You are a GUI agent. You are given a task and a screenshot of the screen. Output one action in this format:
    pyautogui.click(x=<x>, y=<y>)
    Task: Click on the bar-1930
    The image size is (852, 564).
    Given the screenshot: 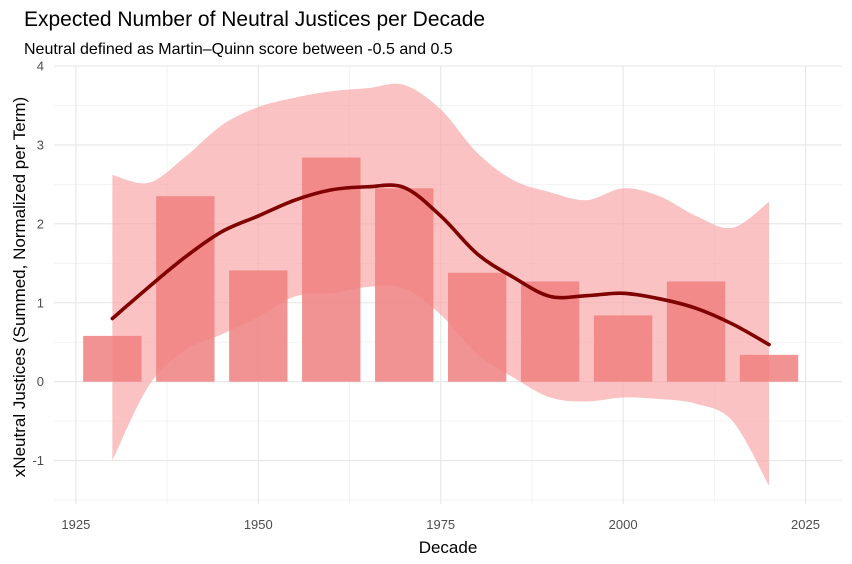 What is the action you would take?
    pyautogui.click(x=112, y=358)
    